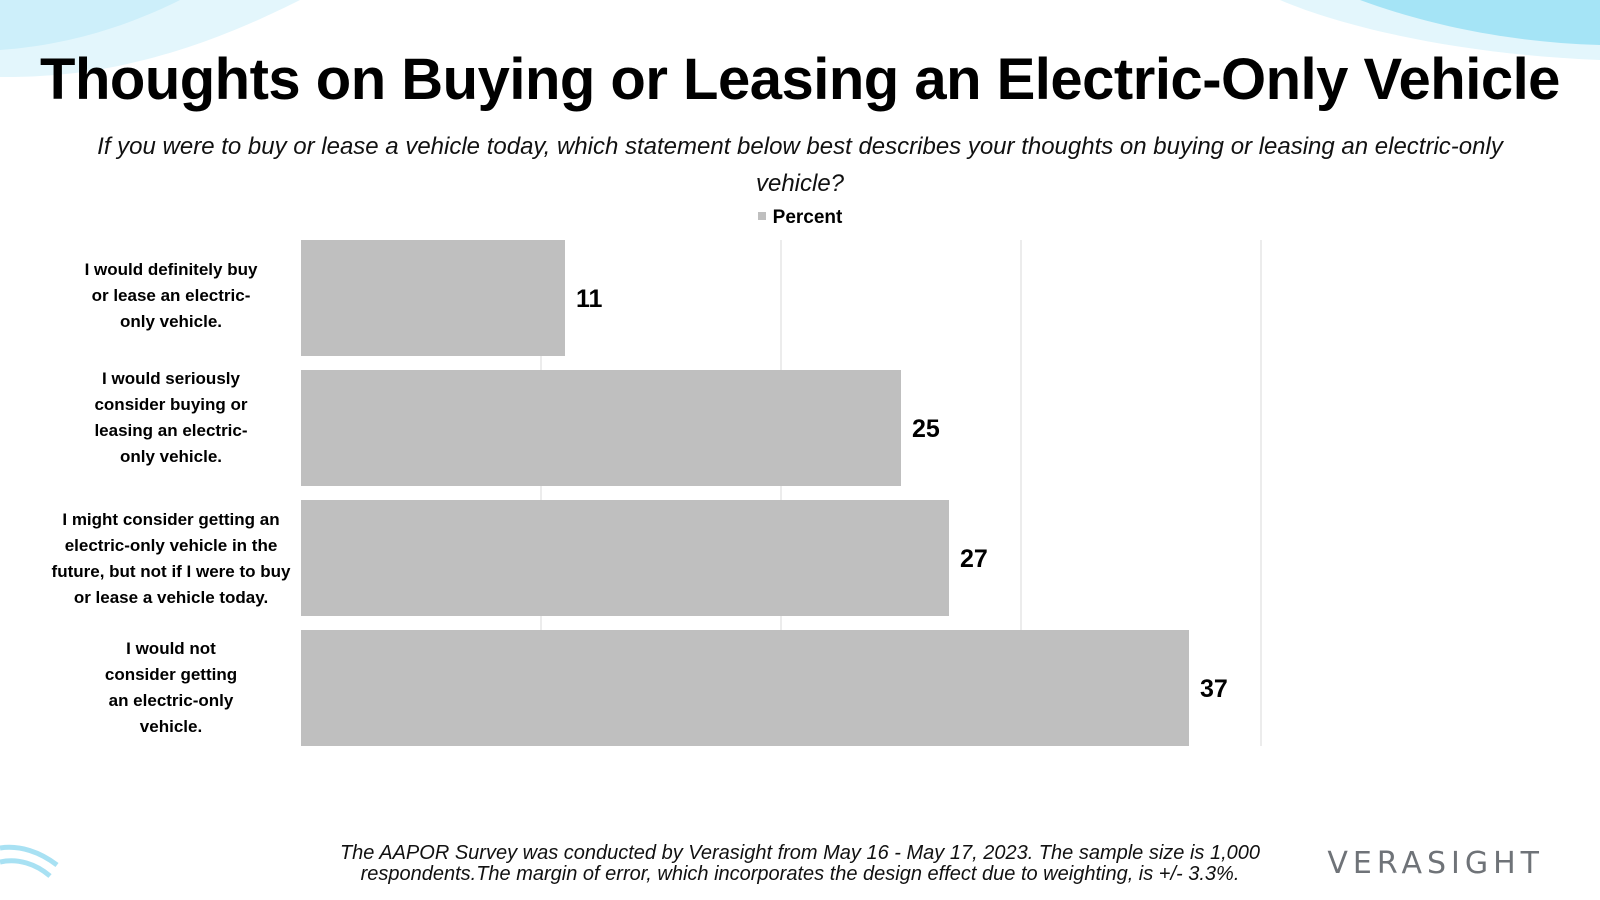 This screenshot has width=1600, height=900. What do you see at coordinates (171, 674) in the screenshot?
I see `category-label-line: consider getting` at bounding box center [171, 674].